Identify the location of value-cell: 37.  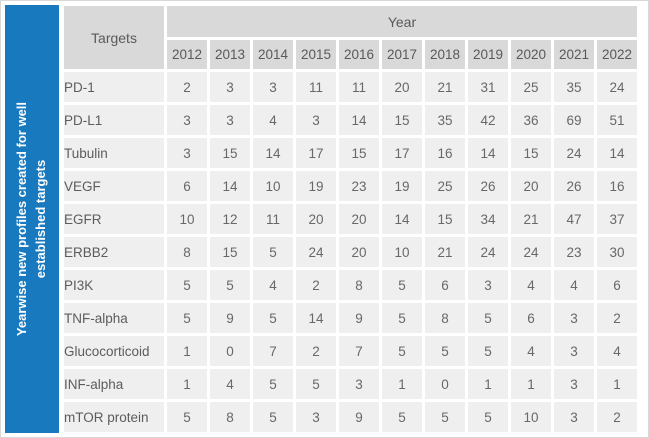
(617, 219).